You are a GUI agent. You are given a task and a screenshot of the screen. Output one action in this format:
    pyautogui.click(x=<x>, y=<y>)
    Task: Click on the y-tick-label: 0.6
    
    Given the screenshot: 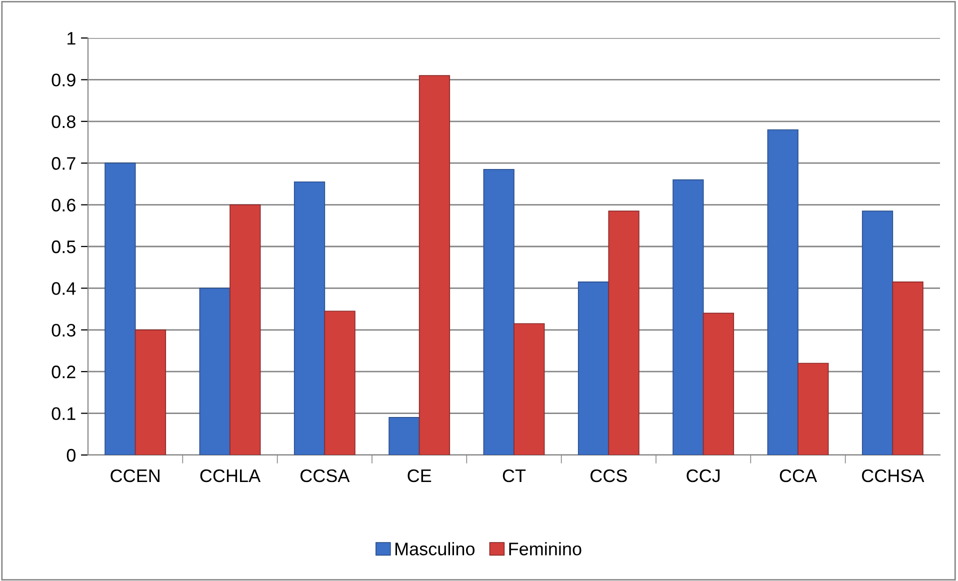 What is the action you would take?
    pyautogui.click(x=64, y=205)
    